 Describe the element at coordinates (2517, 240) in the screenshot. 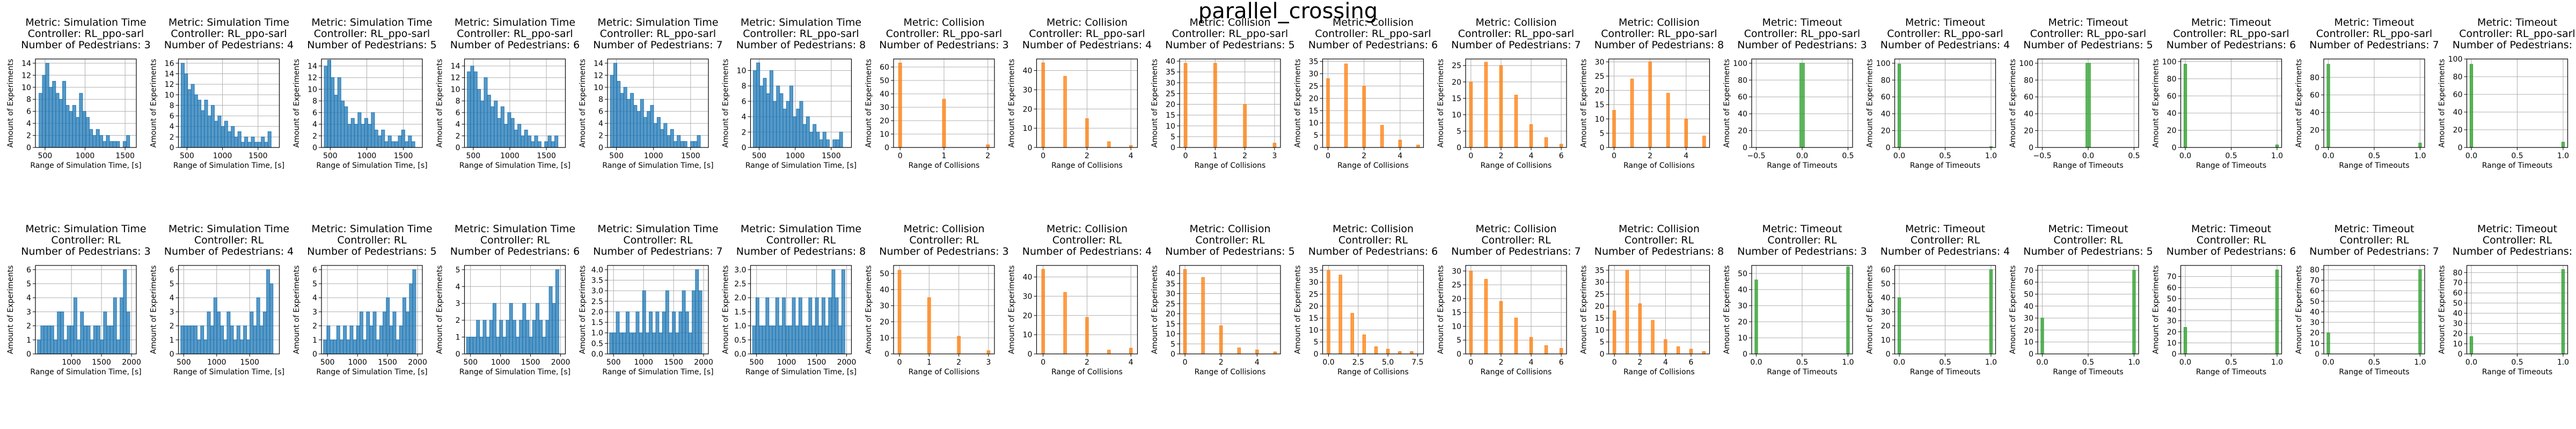

I see `subplot-title-line: Controller: RL` at that location.